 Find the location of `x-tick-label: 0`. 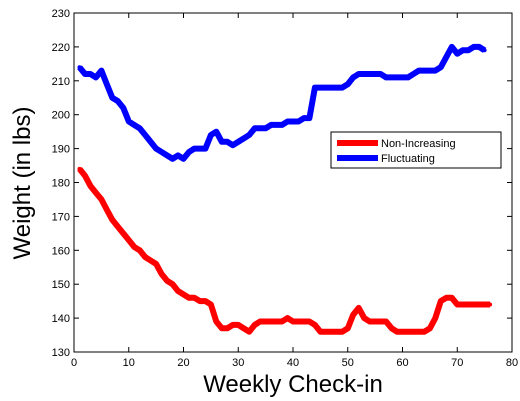

x-tick-label: 0 is located at coordinates (74, 363).